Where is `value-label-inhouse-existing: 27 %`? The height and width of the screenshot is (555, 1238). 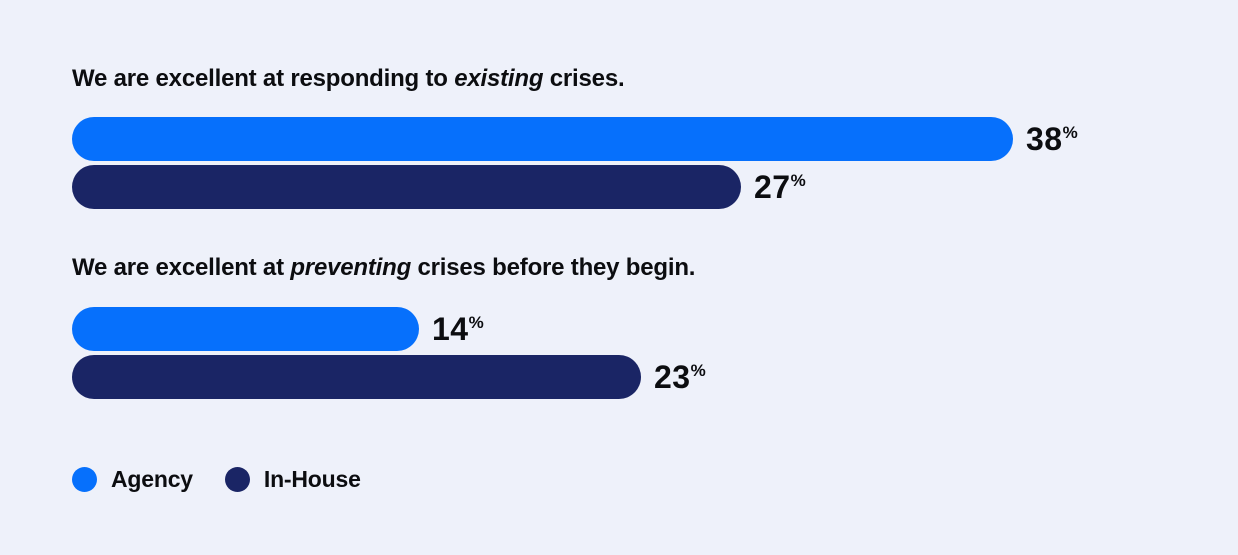 value-label-inhouse-existing: 27 % is located at coordinates (780, 187).